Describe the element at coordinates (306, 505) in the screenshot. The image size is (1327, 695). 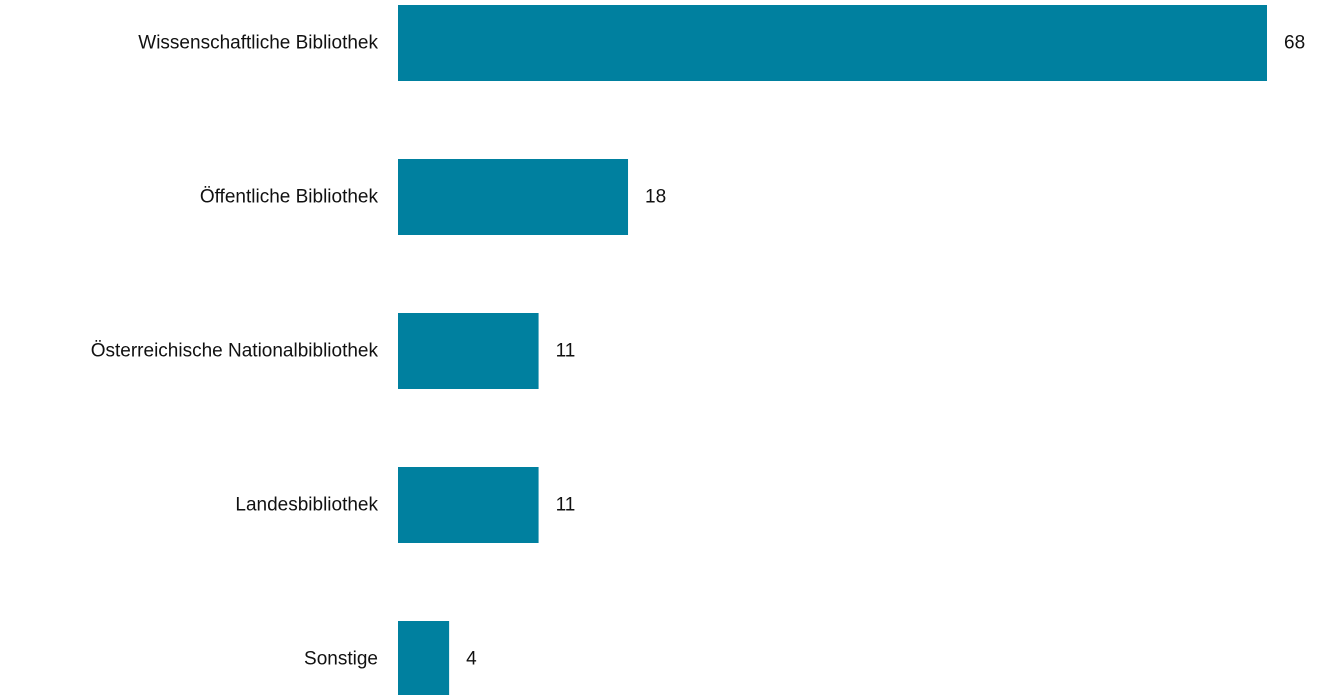
I see `category-label: Landesbibliothek` at that location.